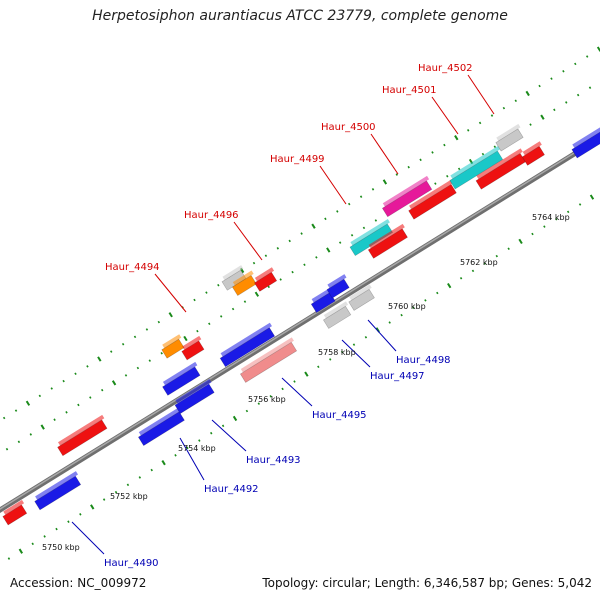  Describe the element at coordinates (423, 360) in the screenshot. I see `gene-label-haur_4498: Haur_4498` at that location.